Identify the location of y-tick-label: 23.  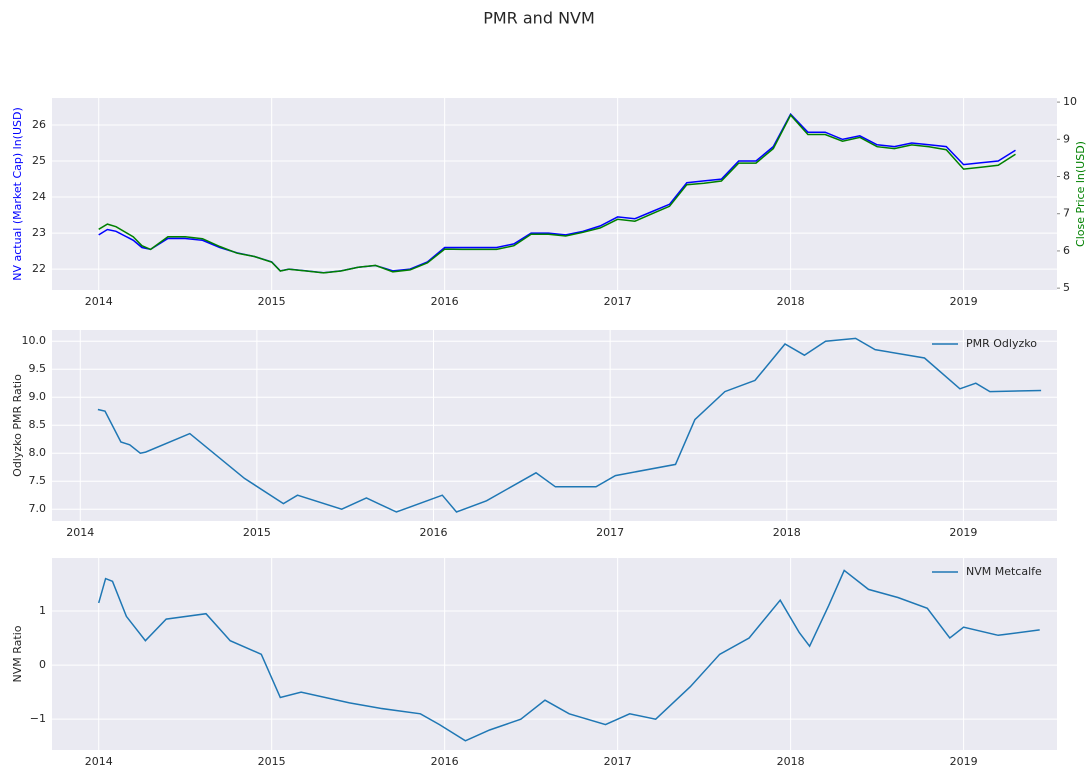
(39, 232).